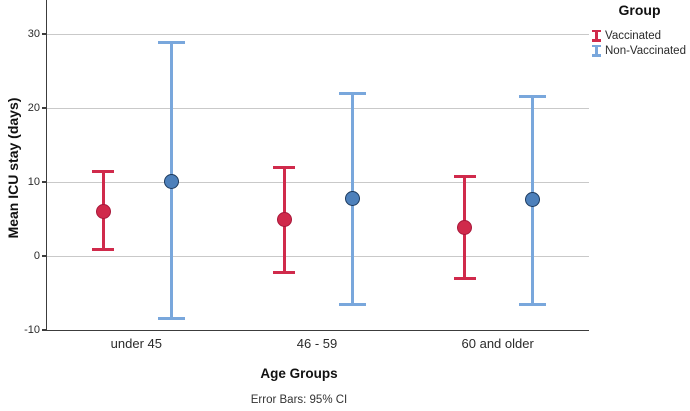 This screenshot has width=690, height=411. I want to click on legend-item-vaccinated: Vaccinated, so click(641, 35).